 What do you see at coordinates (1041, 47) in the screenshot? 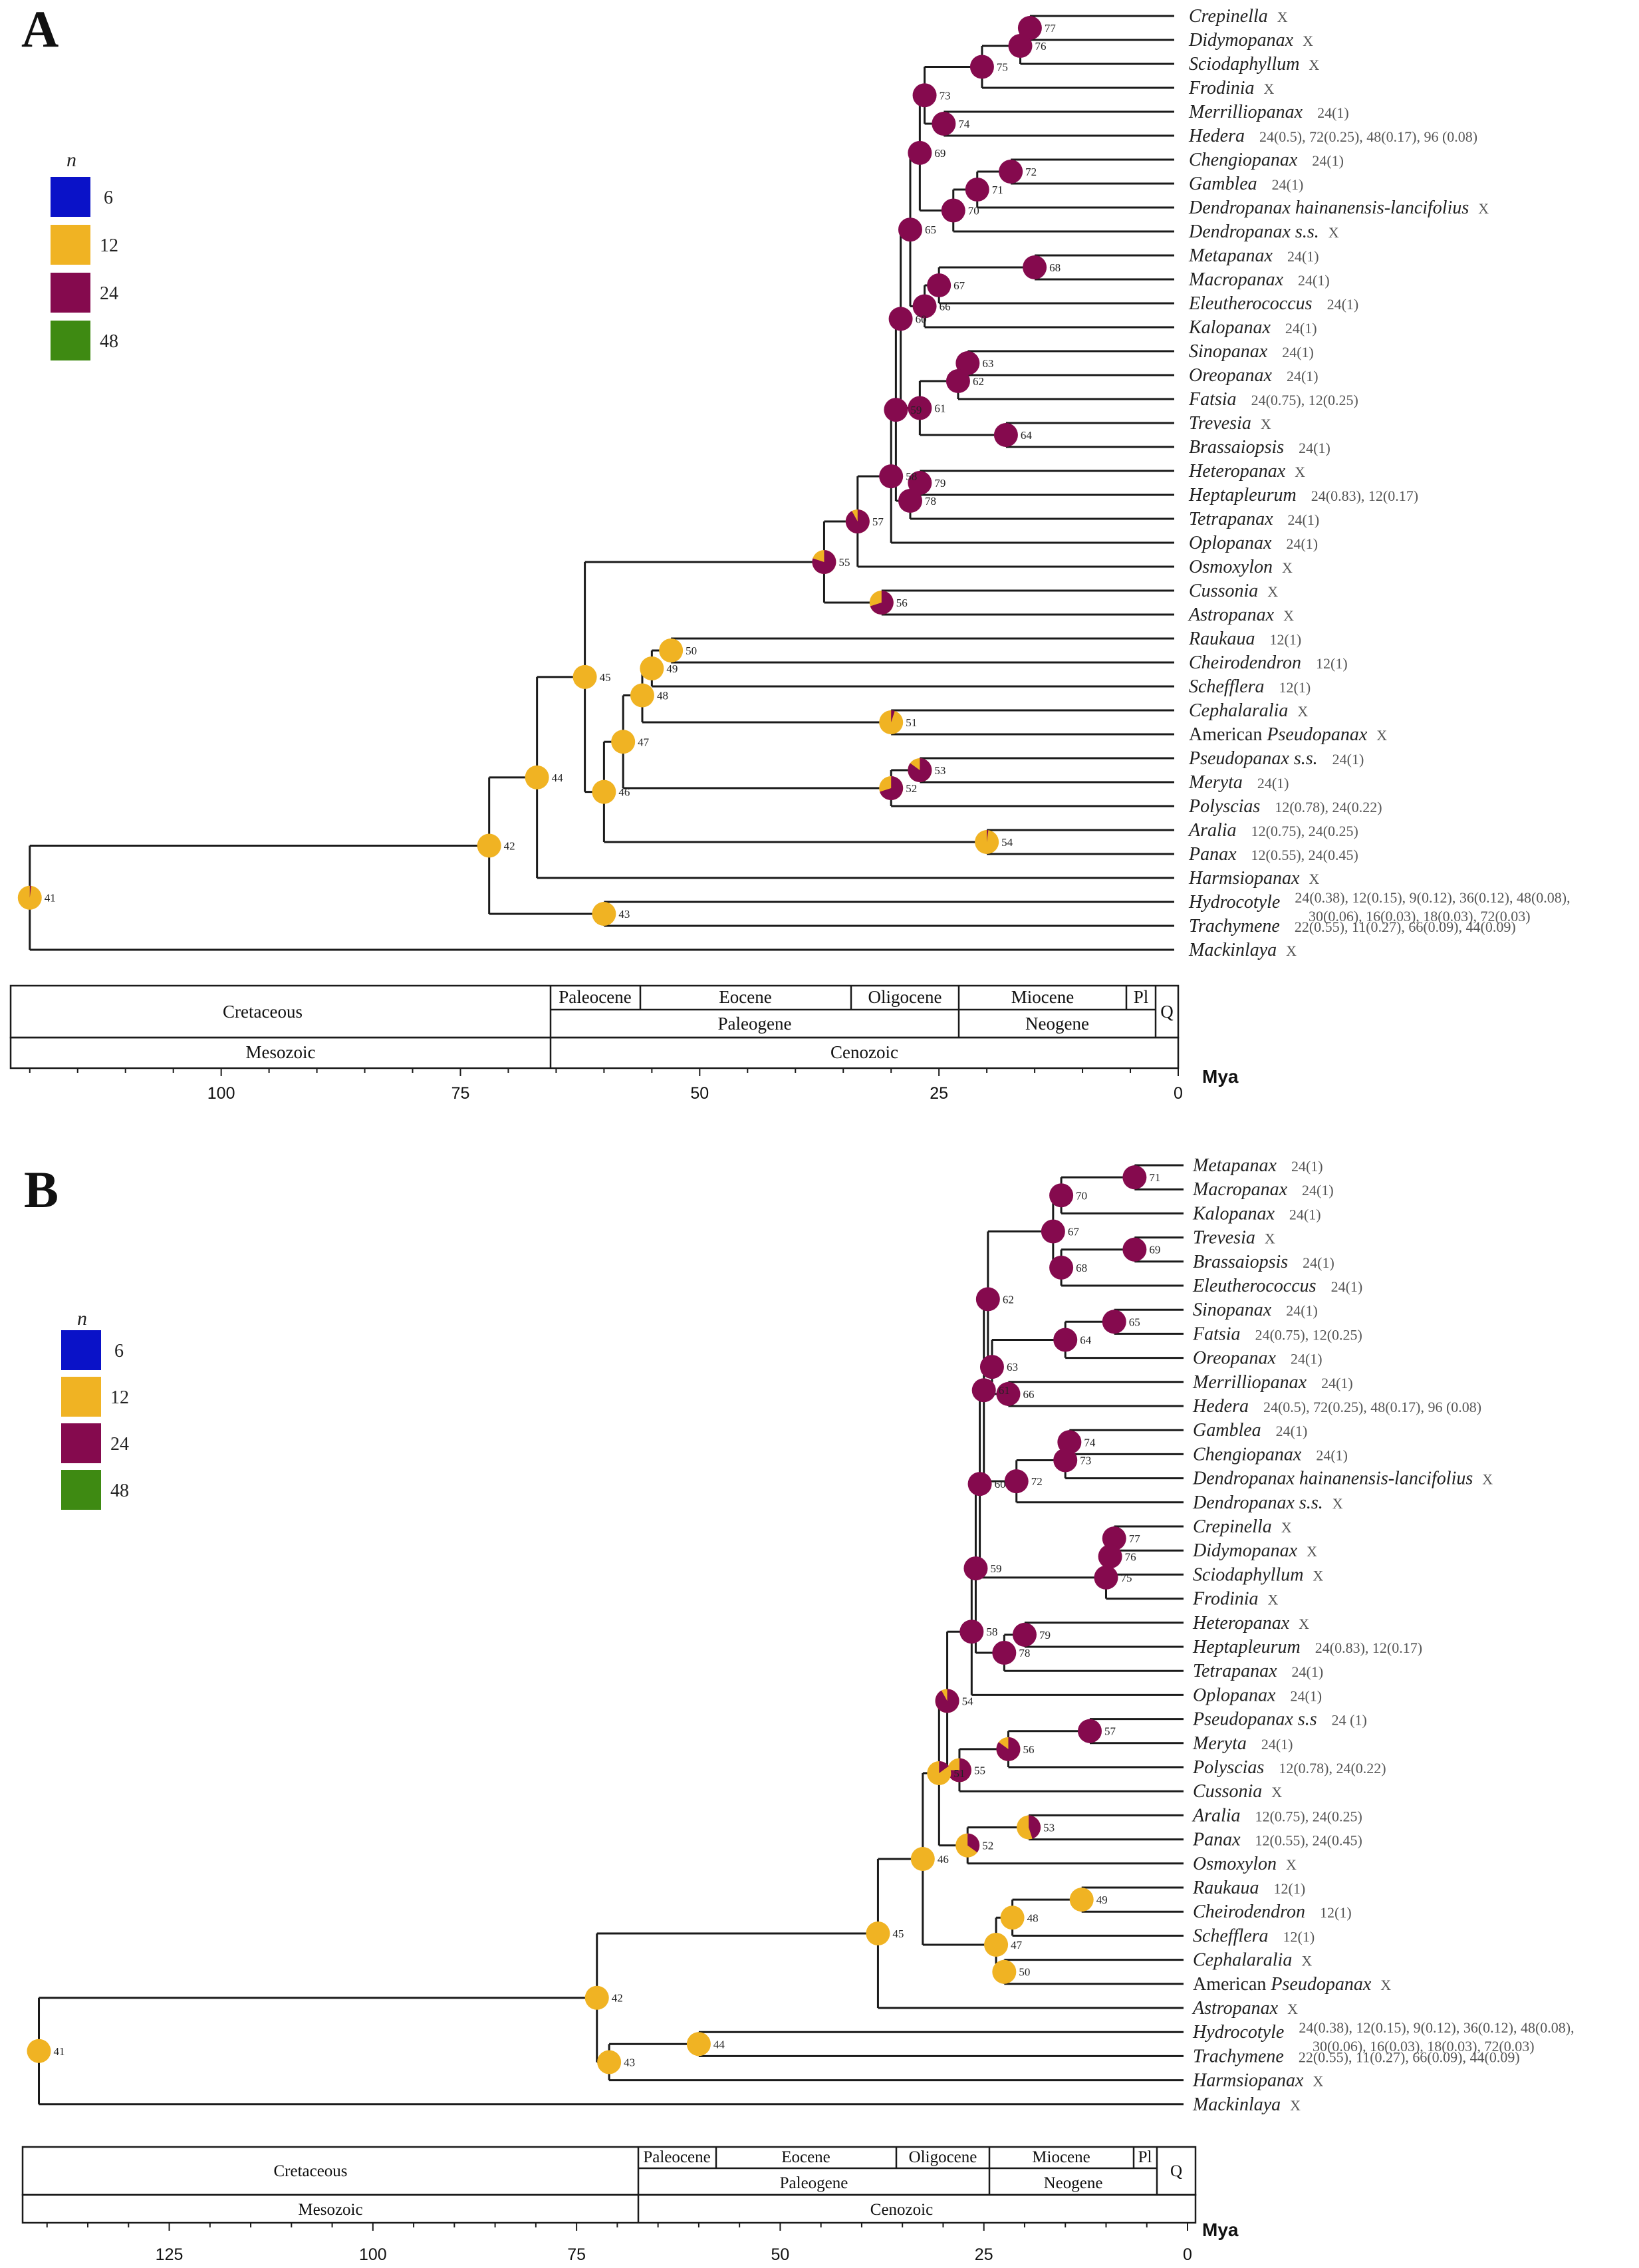
I see `node-label-76: 76` at bounding box center [1041, 47].